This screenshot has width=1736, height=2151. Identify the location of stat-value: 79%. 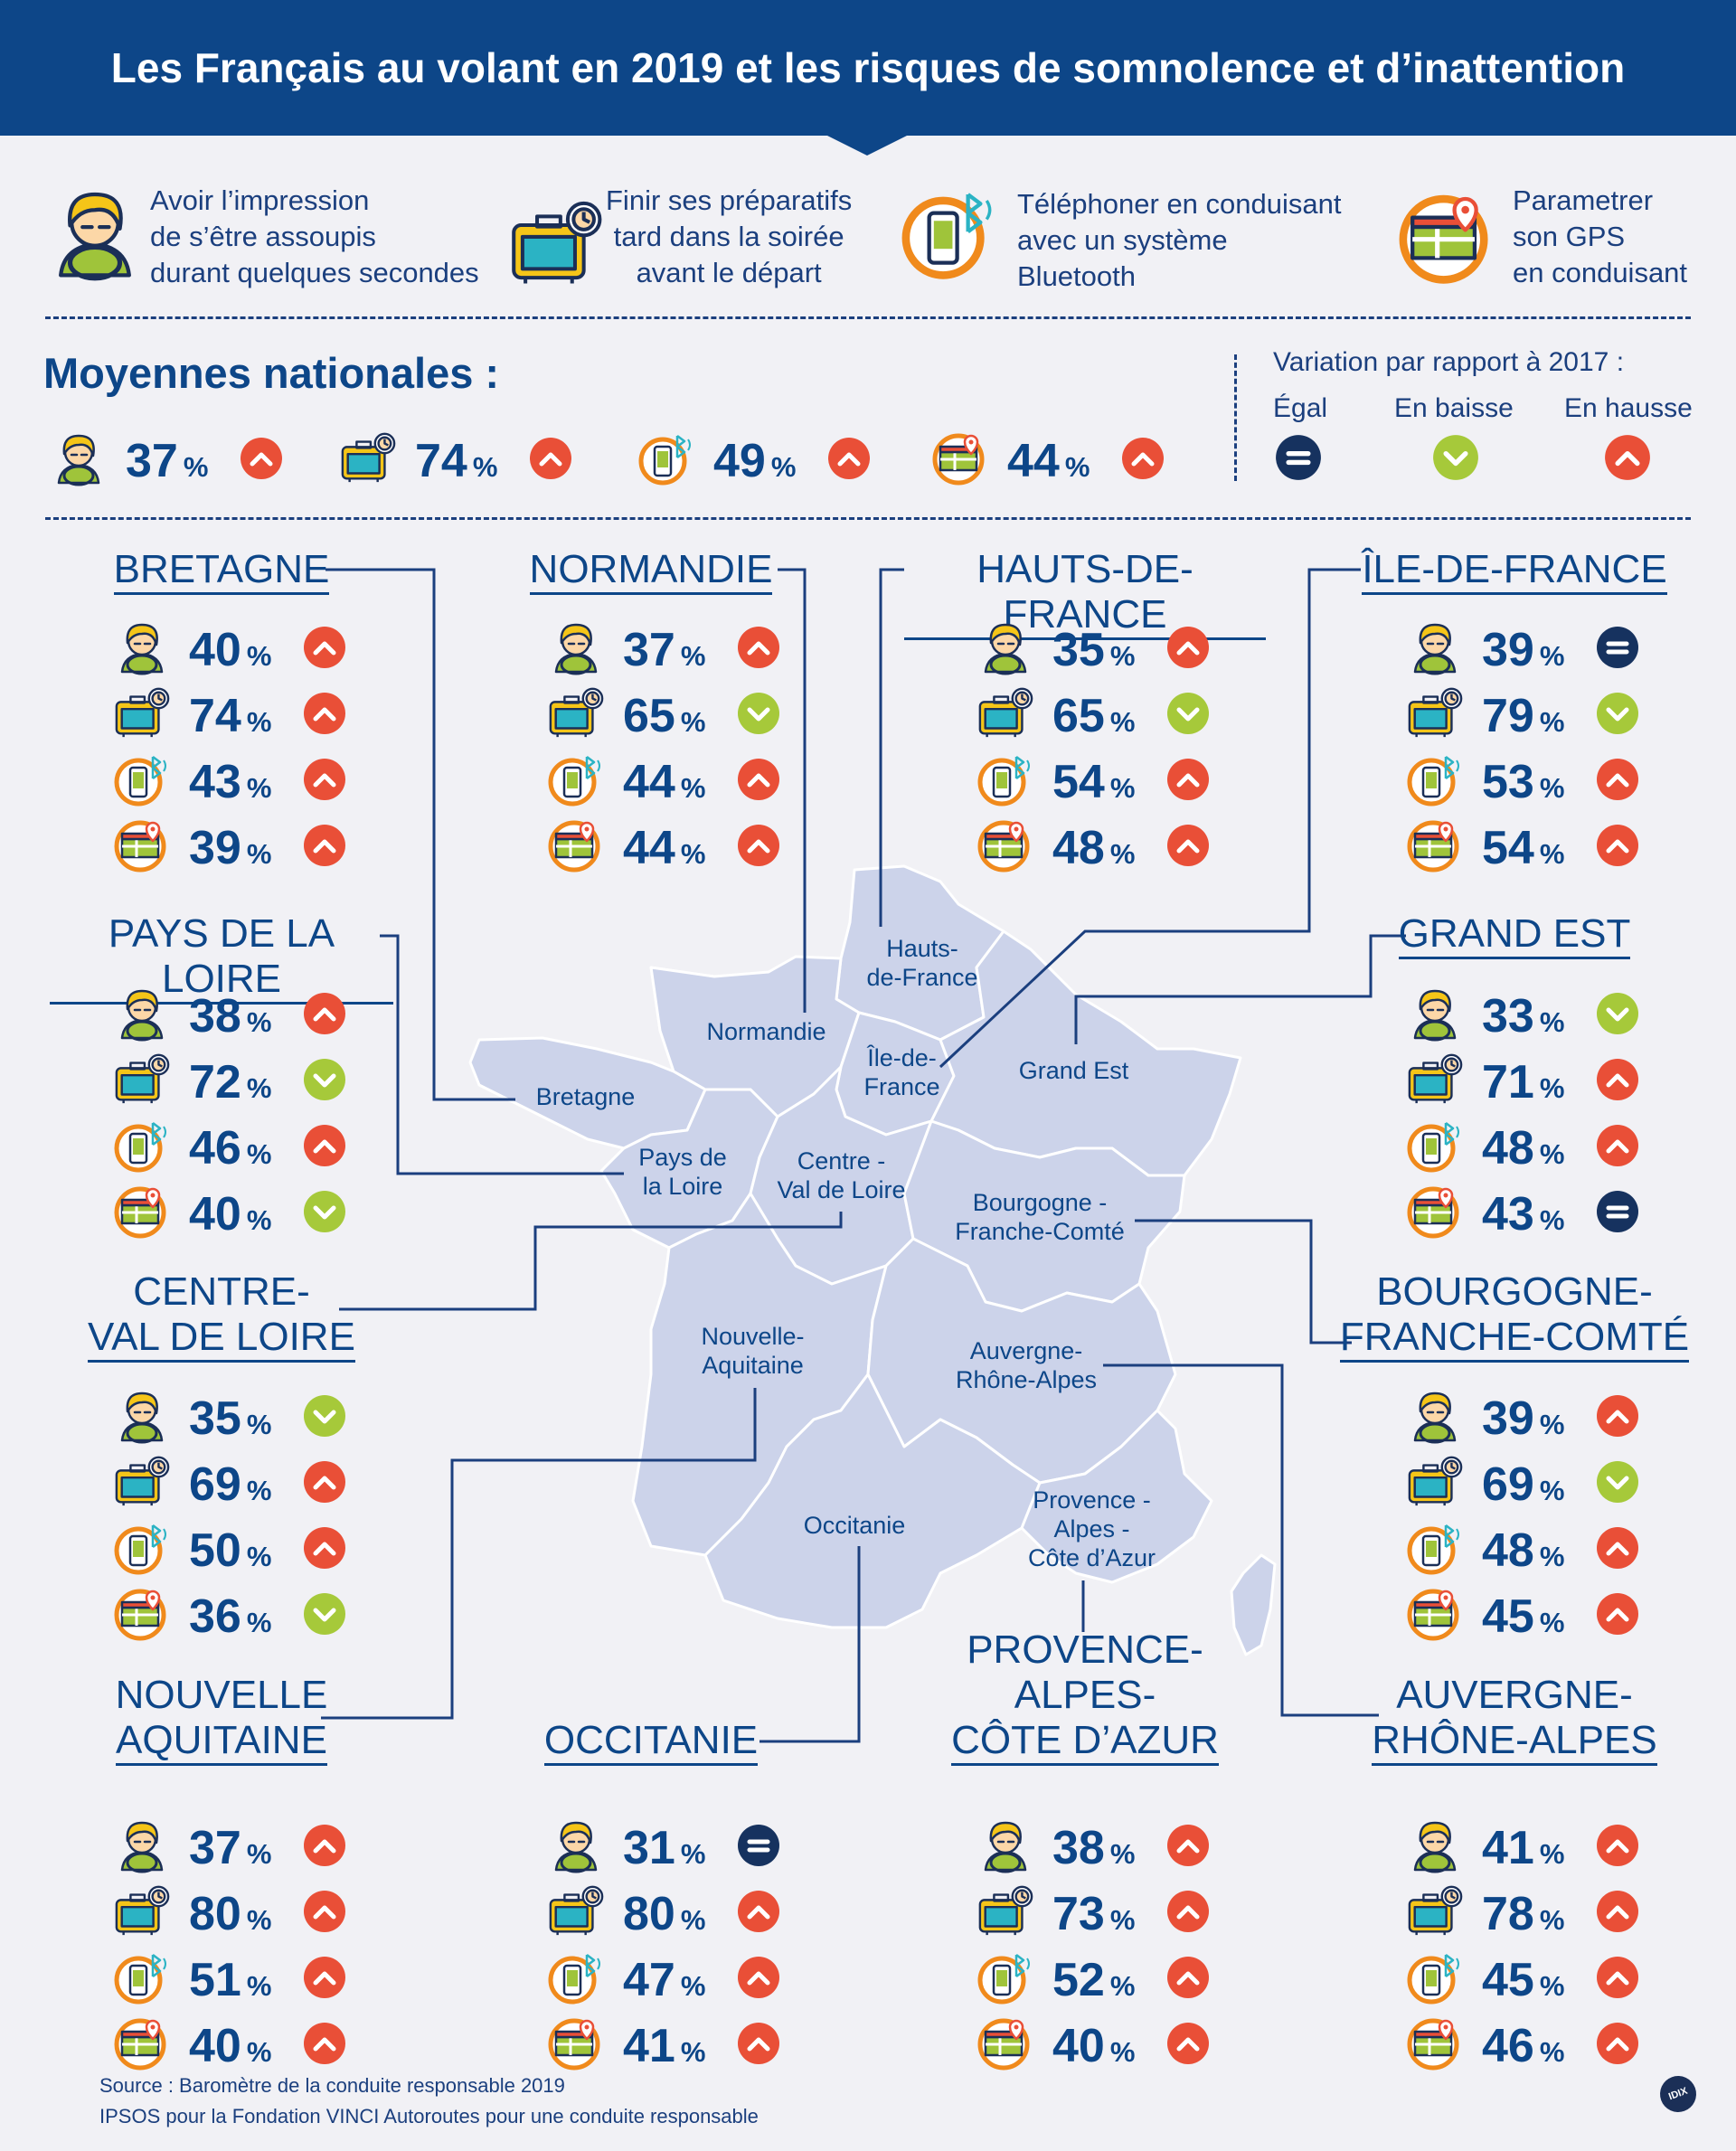
(1523, 719).